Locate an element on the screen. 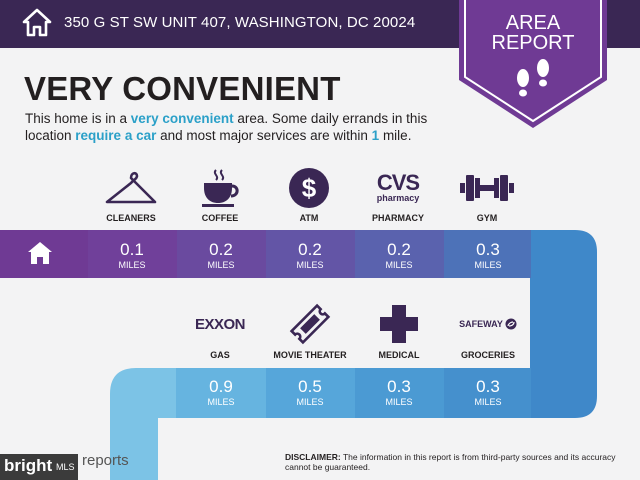  service-label: MOVIE THEATER is located at coordinates (310, 355).